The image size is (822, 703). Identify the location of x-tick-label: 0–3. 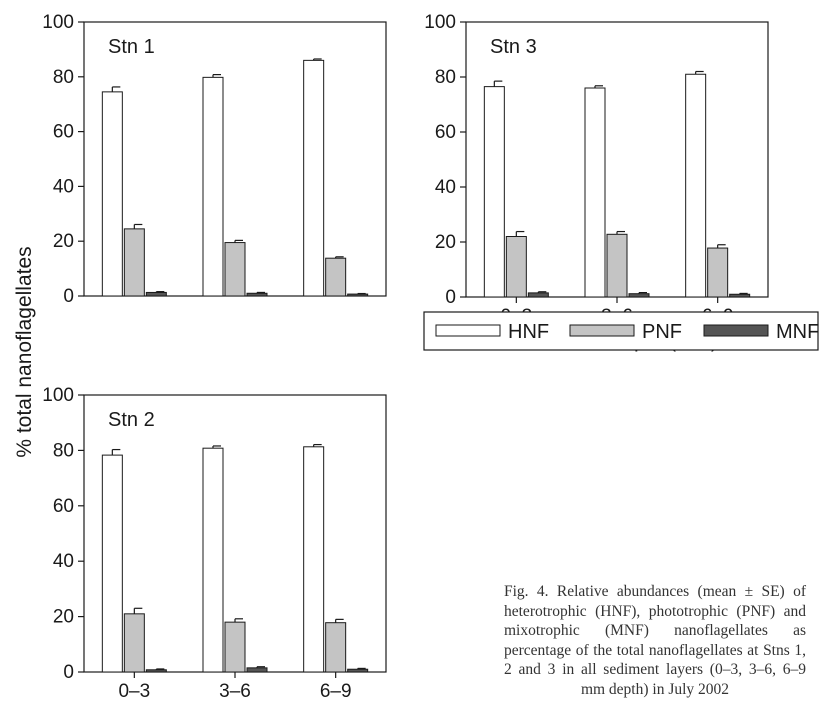
(134, 691).